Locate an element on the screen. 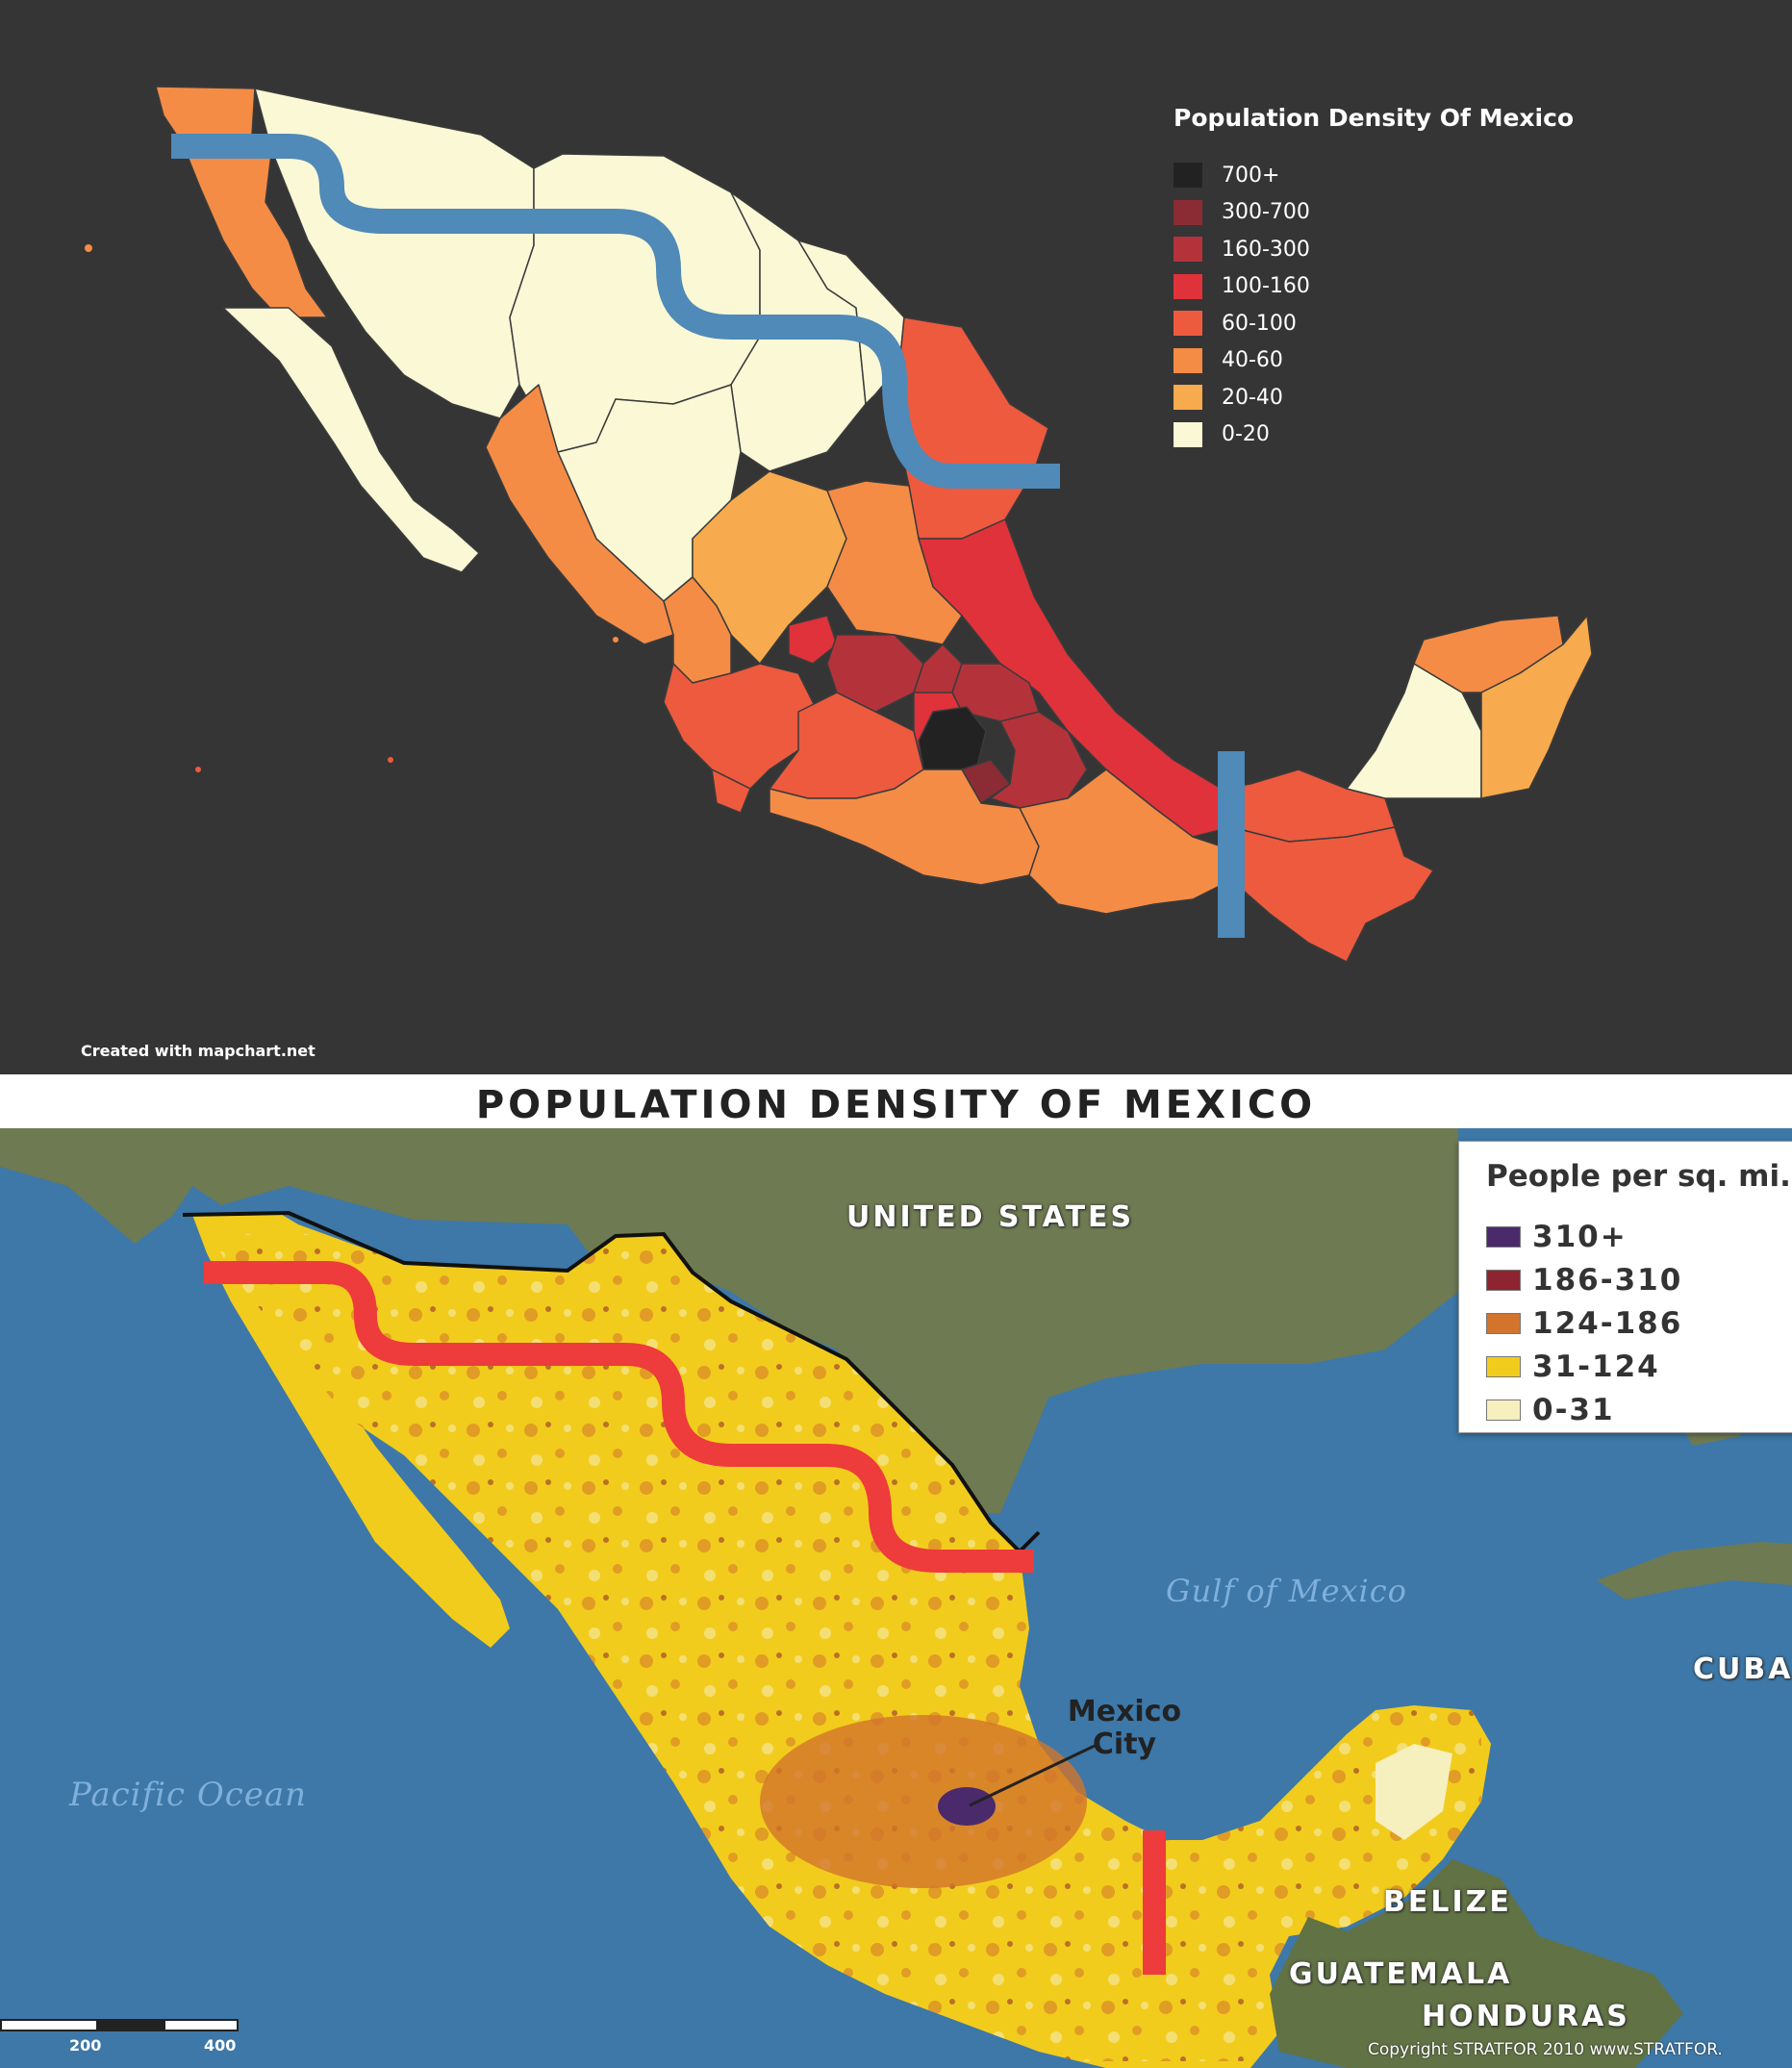 The width and height of the screenshot is (1792, 2068). legend-item: 700+ is located at coordinates (1374, 175).